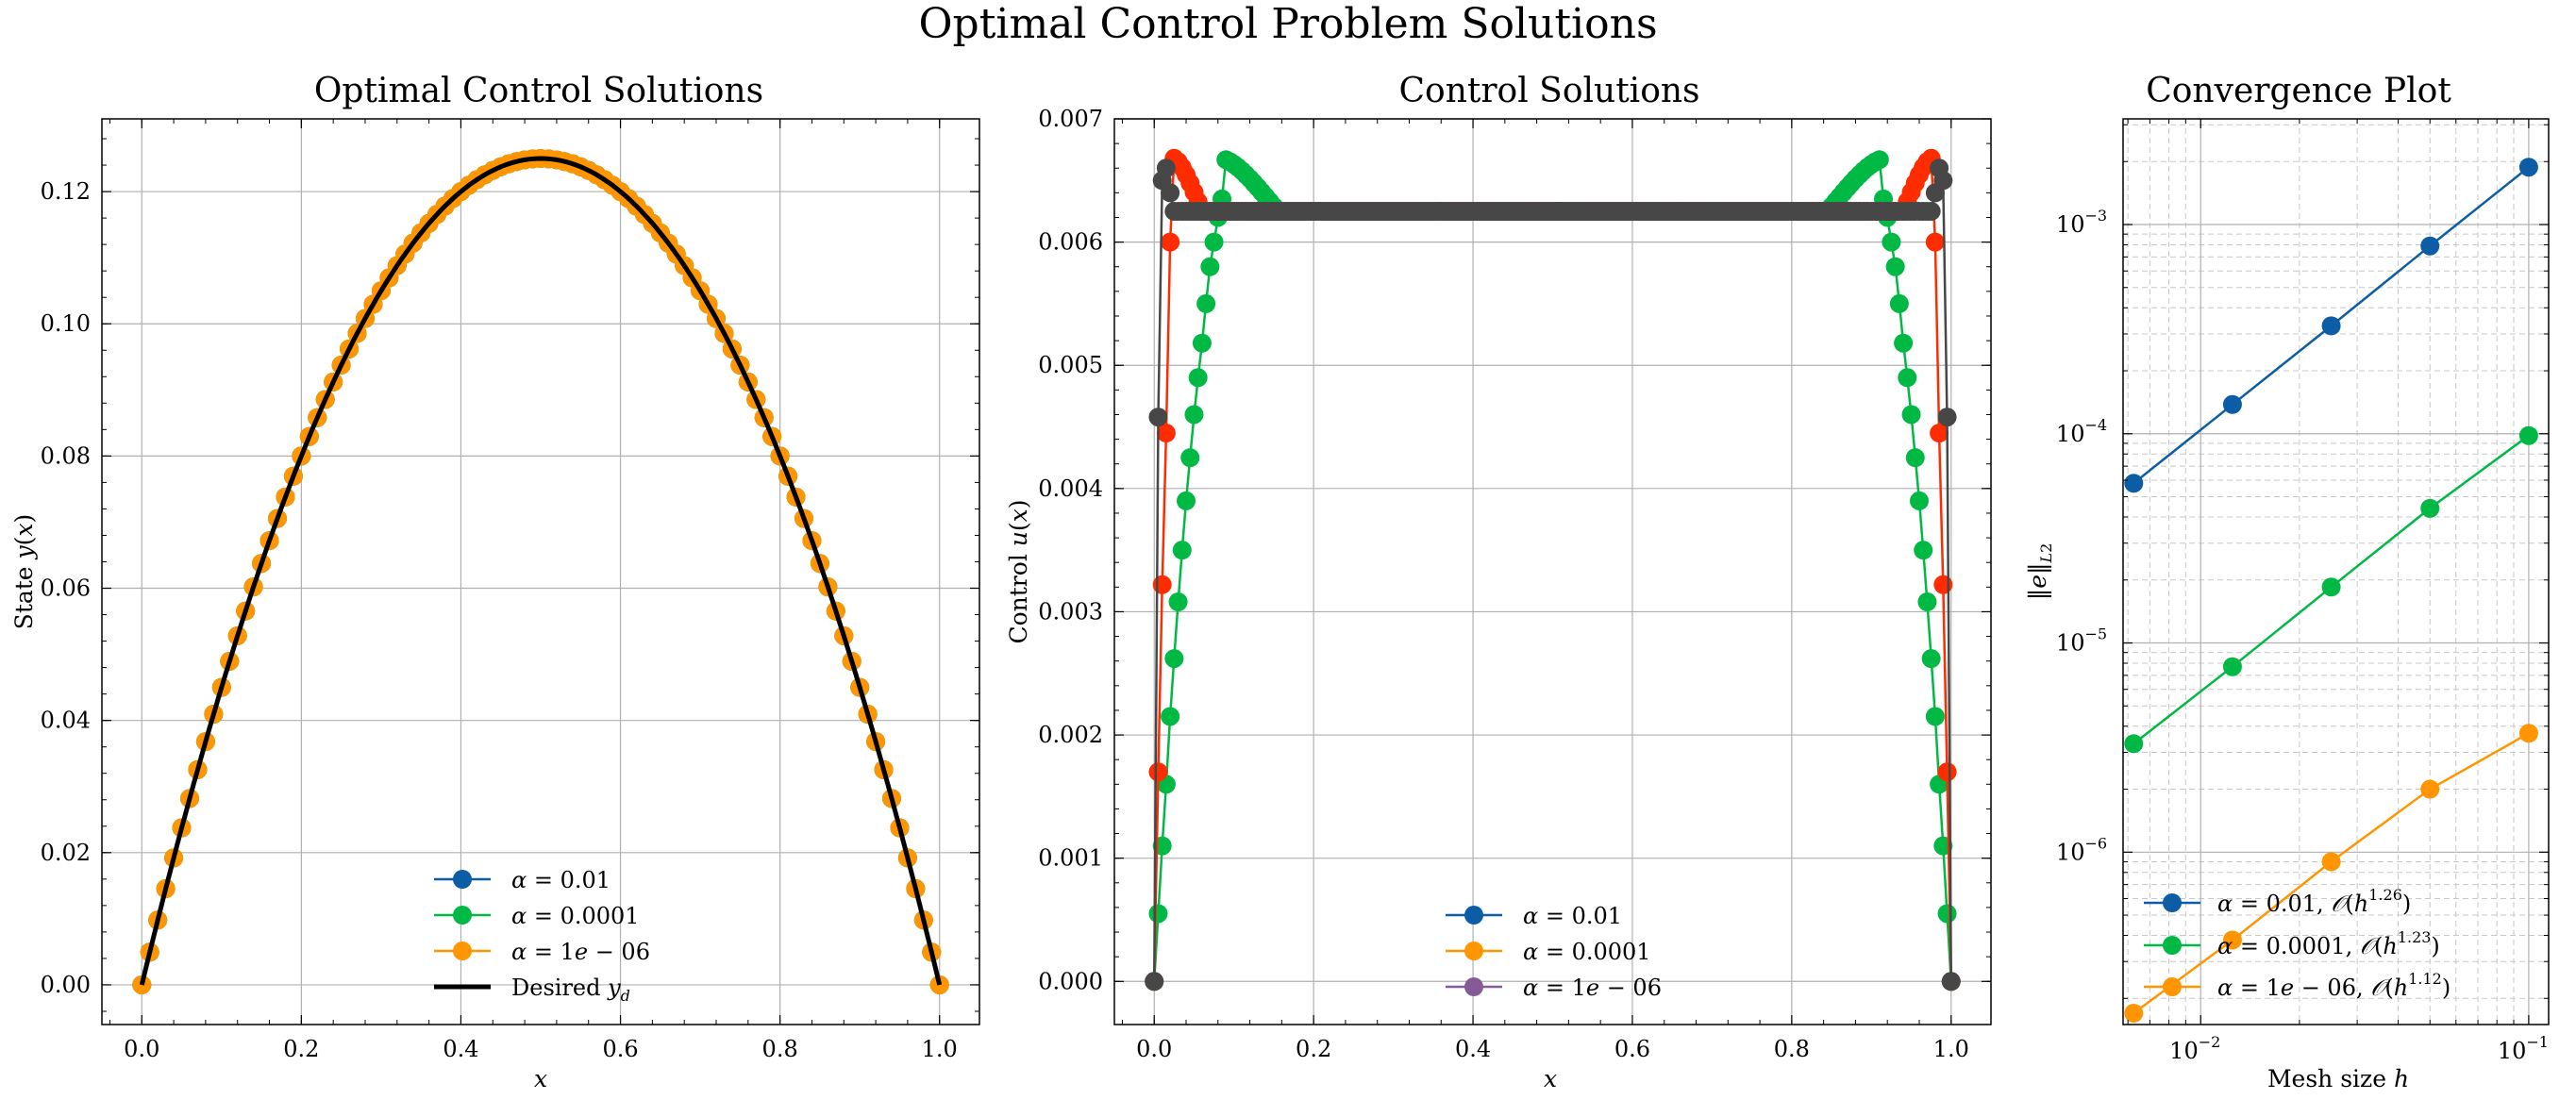 This screenshot has width=2576, height=1100. What do you see at coordinates (1473, 1049) in the screenshot?
I see `x-tick-label: 0.4` at bounding box center [1473, 1049].